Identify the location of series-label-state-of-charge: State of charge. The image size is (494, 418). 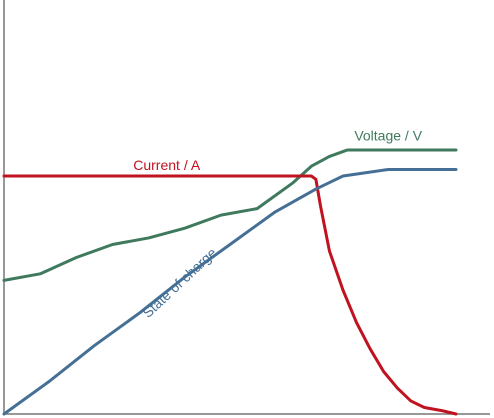
(179, 282).